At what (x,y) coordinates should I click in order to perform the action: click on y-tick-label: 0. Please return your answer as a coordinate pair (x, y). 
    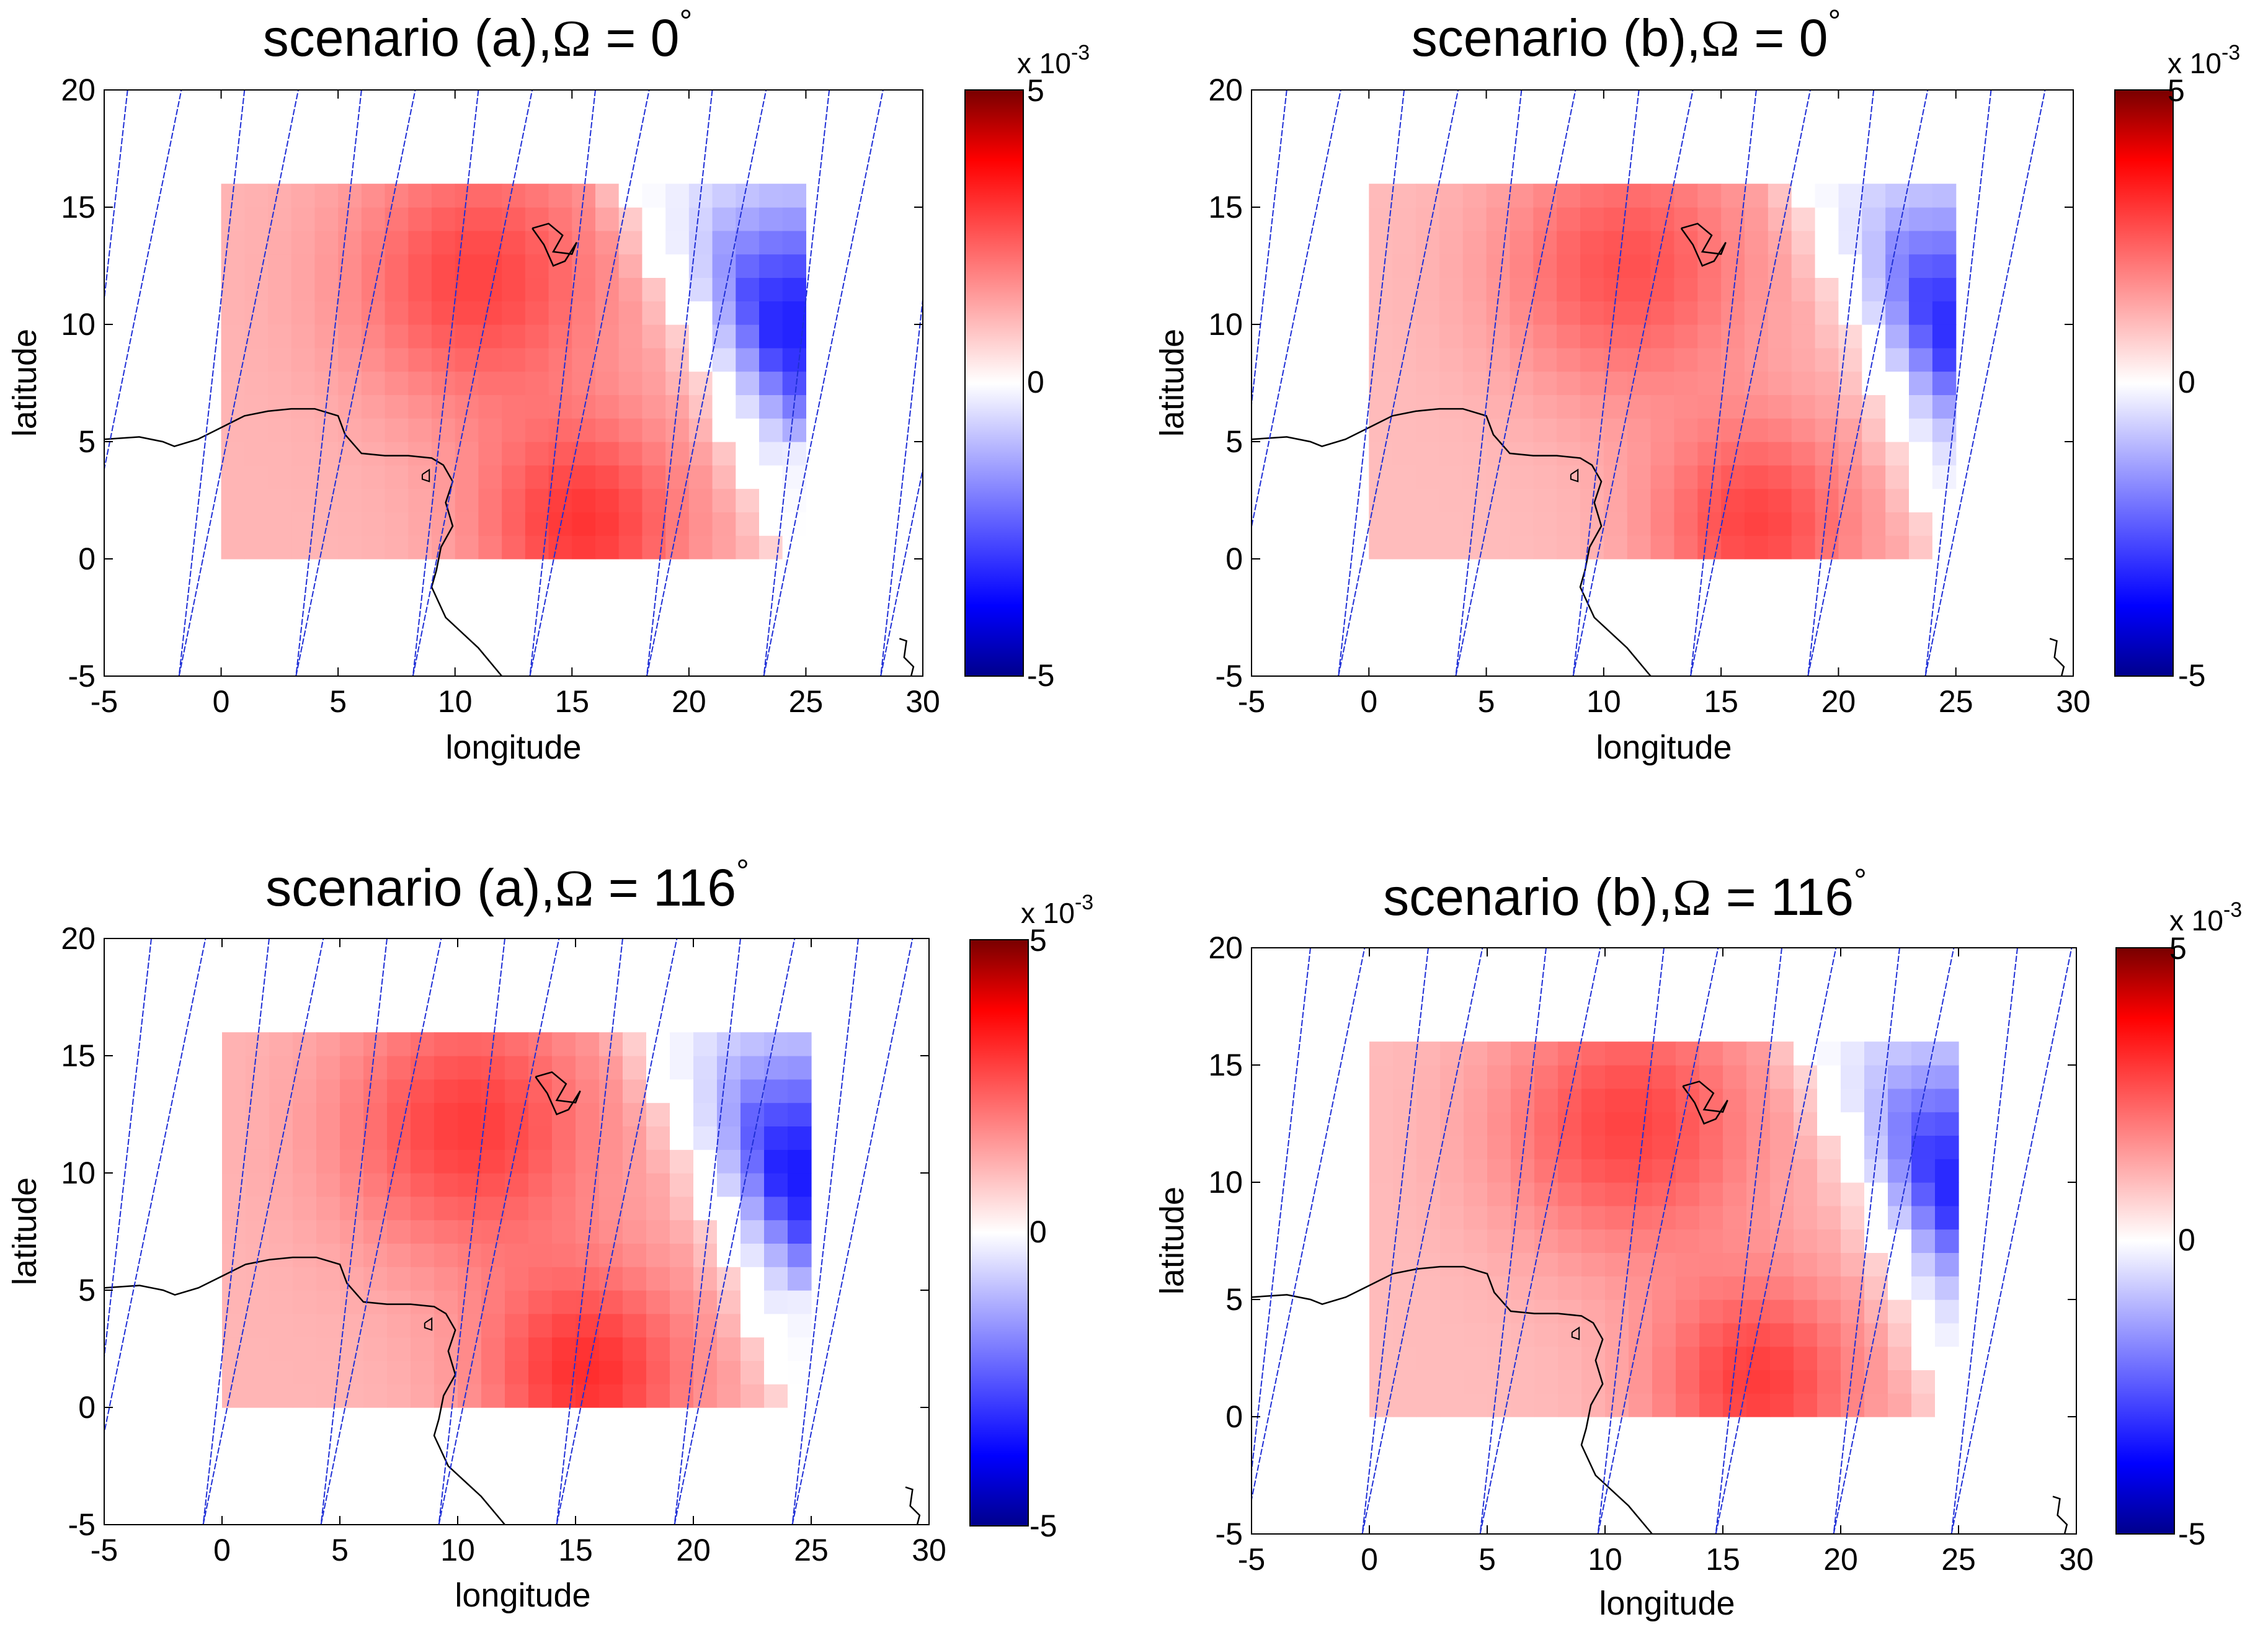
    Looking at the image, I should click on (87, 559).